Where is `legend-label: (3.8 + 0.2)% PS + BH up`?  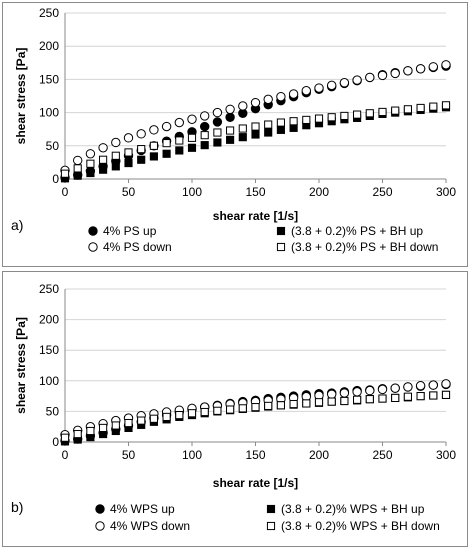 legend-label: (3.8 + 0.2)% PS + BH up is located at coordinates (357, 231).